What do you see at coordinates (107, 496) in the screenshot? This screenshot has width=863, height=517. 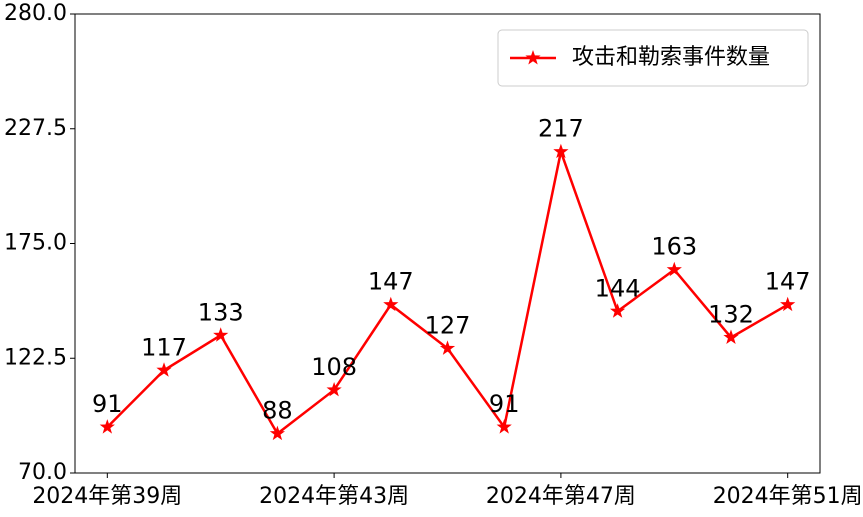 I see `x-tick-label: 2024年第39周` at bounding box center [107, 496].